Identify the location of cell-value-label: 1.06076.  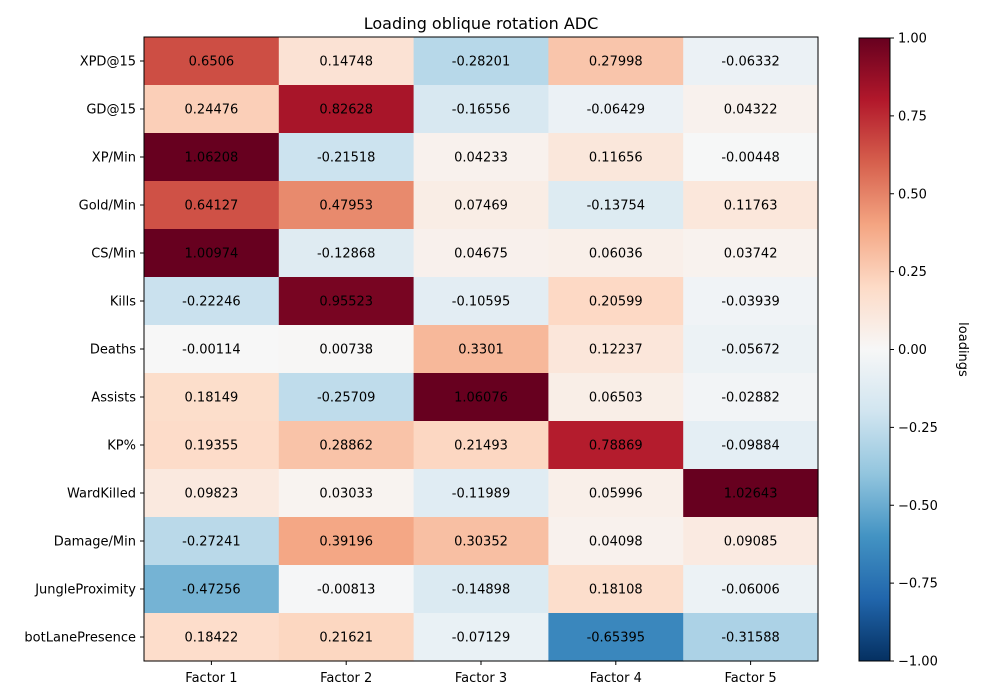
(481, 398).